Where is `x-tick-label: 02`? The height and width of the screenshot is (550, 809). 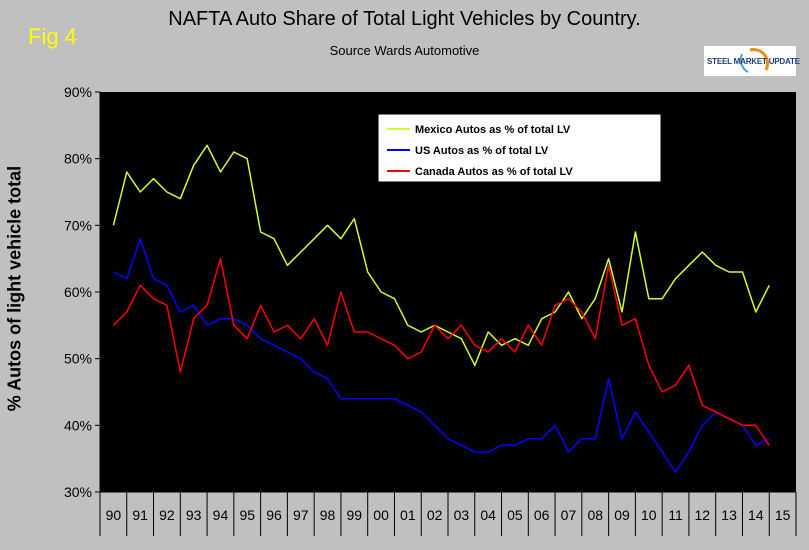 x-tick-label: 02 is located at coordinates (435, 515).